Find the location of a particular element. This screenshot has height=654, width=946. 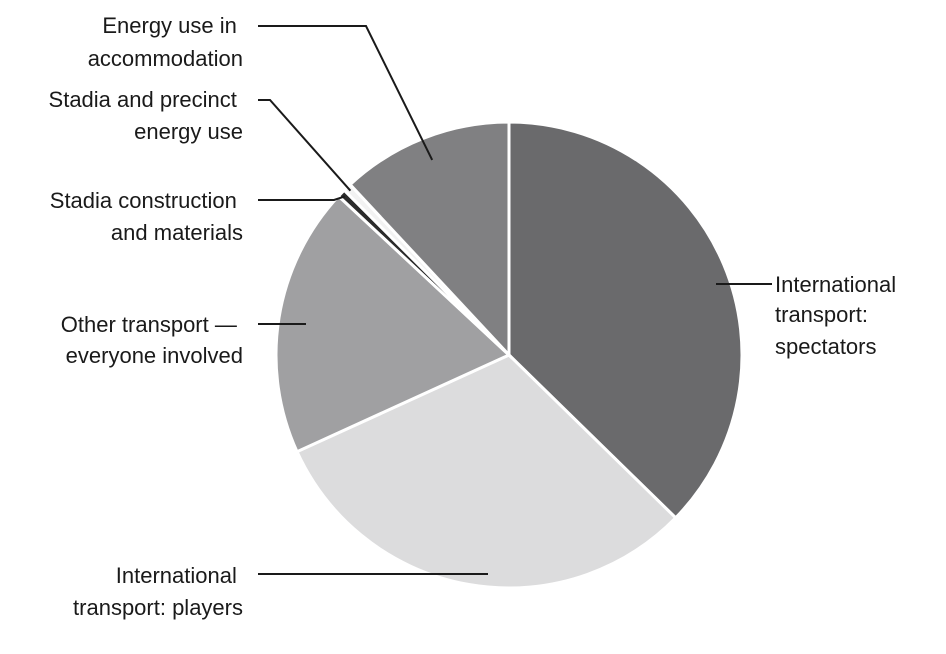

label-international-transport-players: International transport: players is located at coordinates (158, 591).